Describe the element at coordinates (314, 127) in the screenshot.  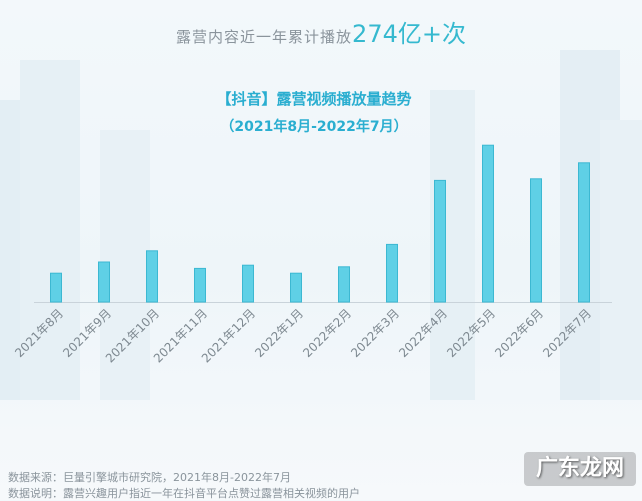
I see `chart-subtitle: （2021年8月-2022年7月）` at that location.